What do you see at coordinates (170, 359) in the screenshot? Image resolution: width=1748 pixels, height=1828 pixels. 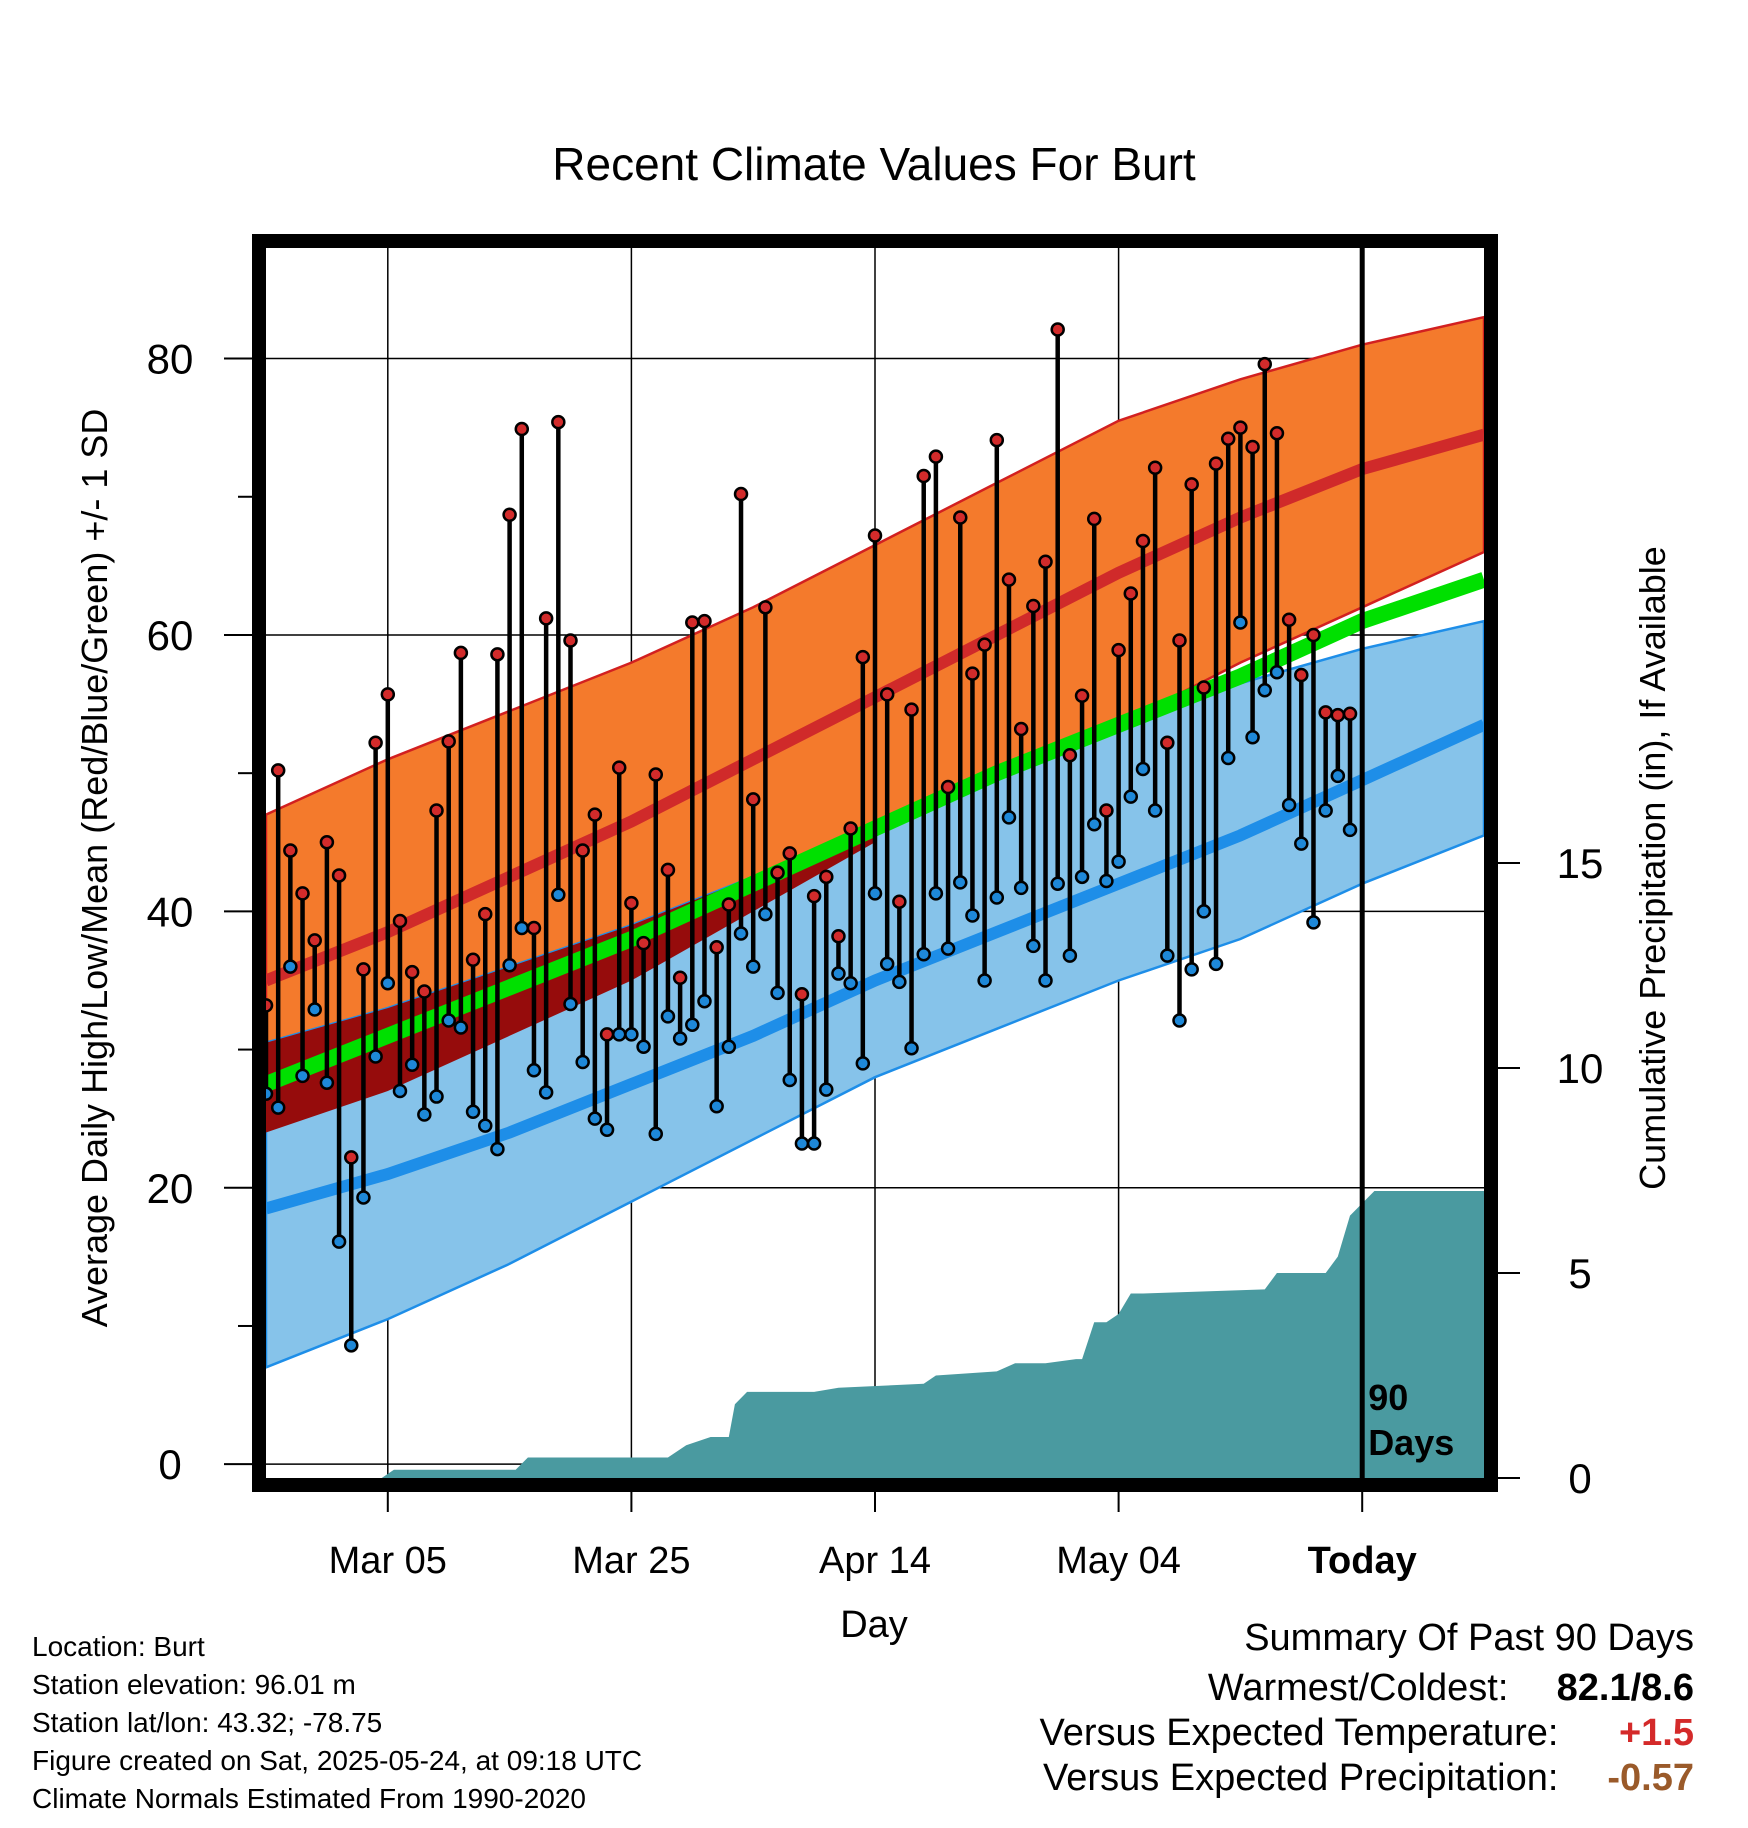 I see `y-tick-label: 80` at bounding box center [170, 359].